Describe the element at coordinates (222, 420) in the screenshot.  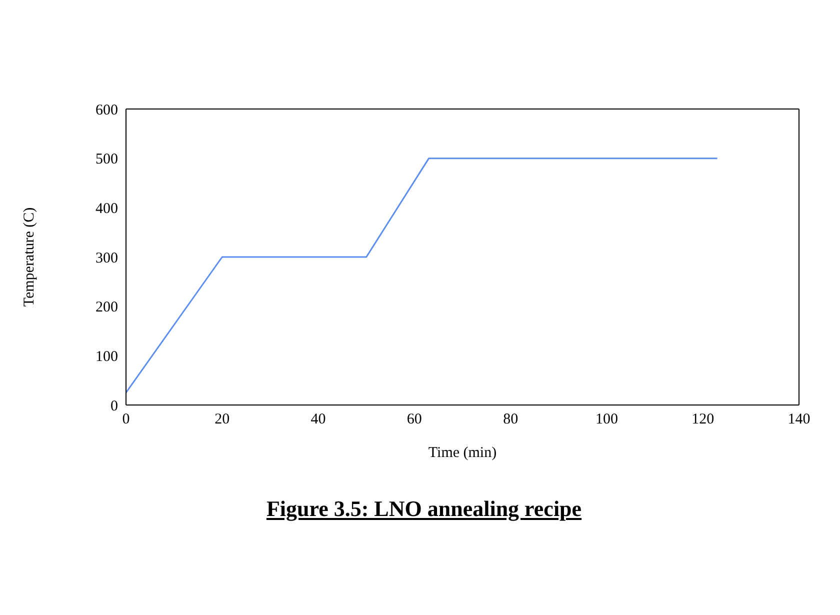
I see `x-tick-label: 20` at that location.